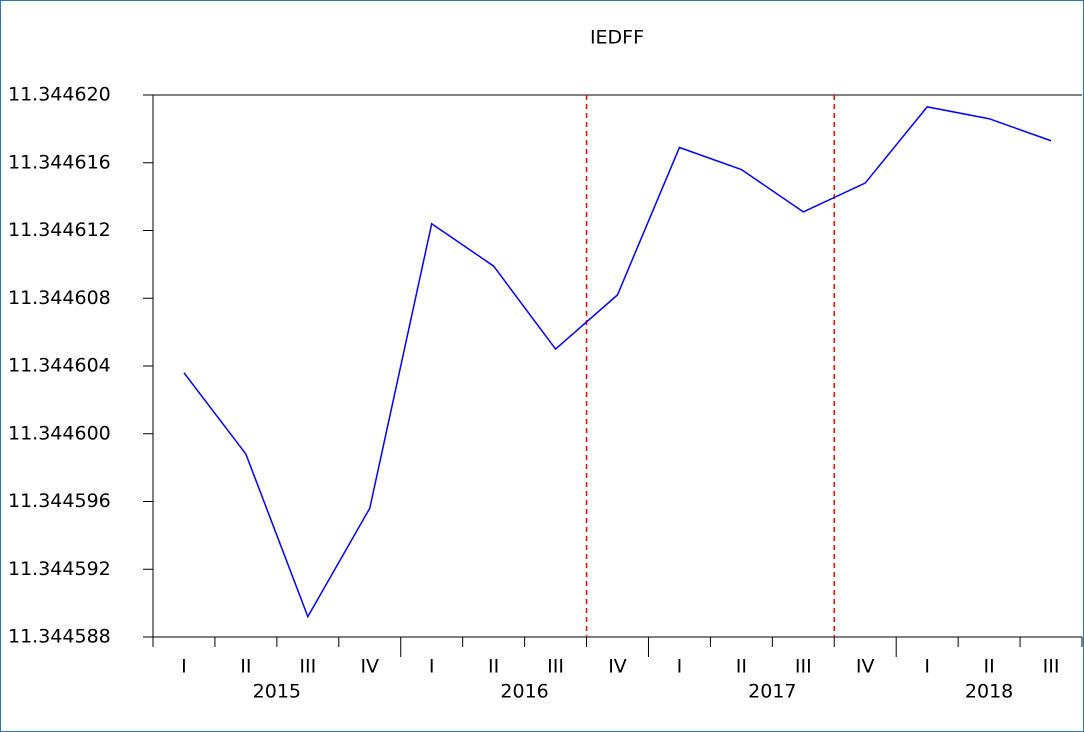 Image resolution: width=1084 pixels, height=732 pixels. What do you see at coordinates (59, 637) in the screenshot?
I see `y-tick-label: 11.344588` at bounding box center [59, 637].